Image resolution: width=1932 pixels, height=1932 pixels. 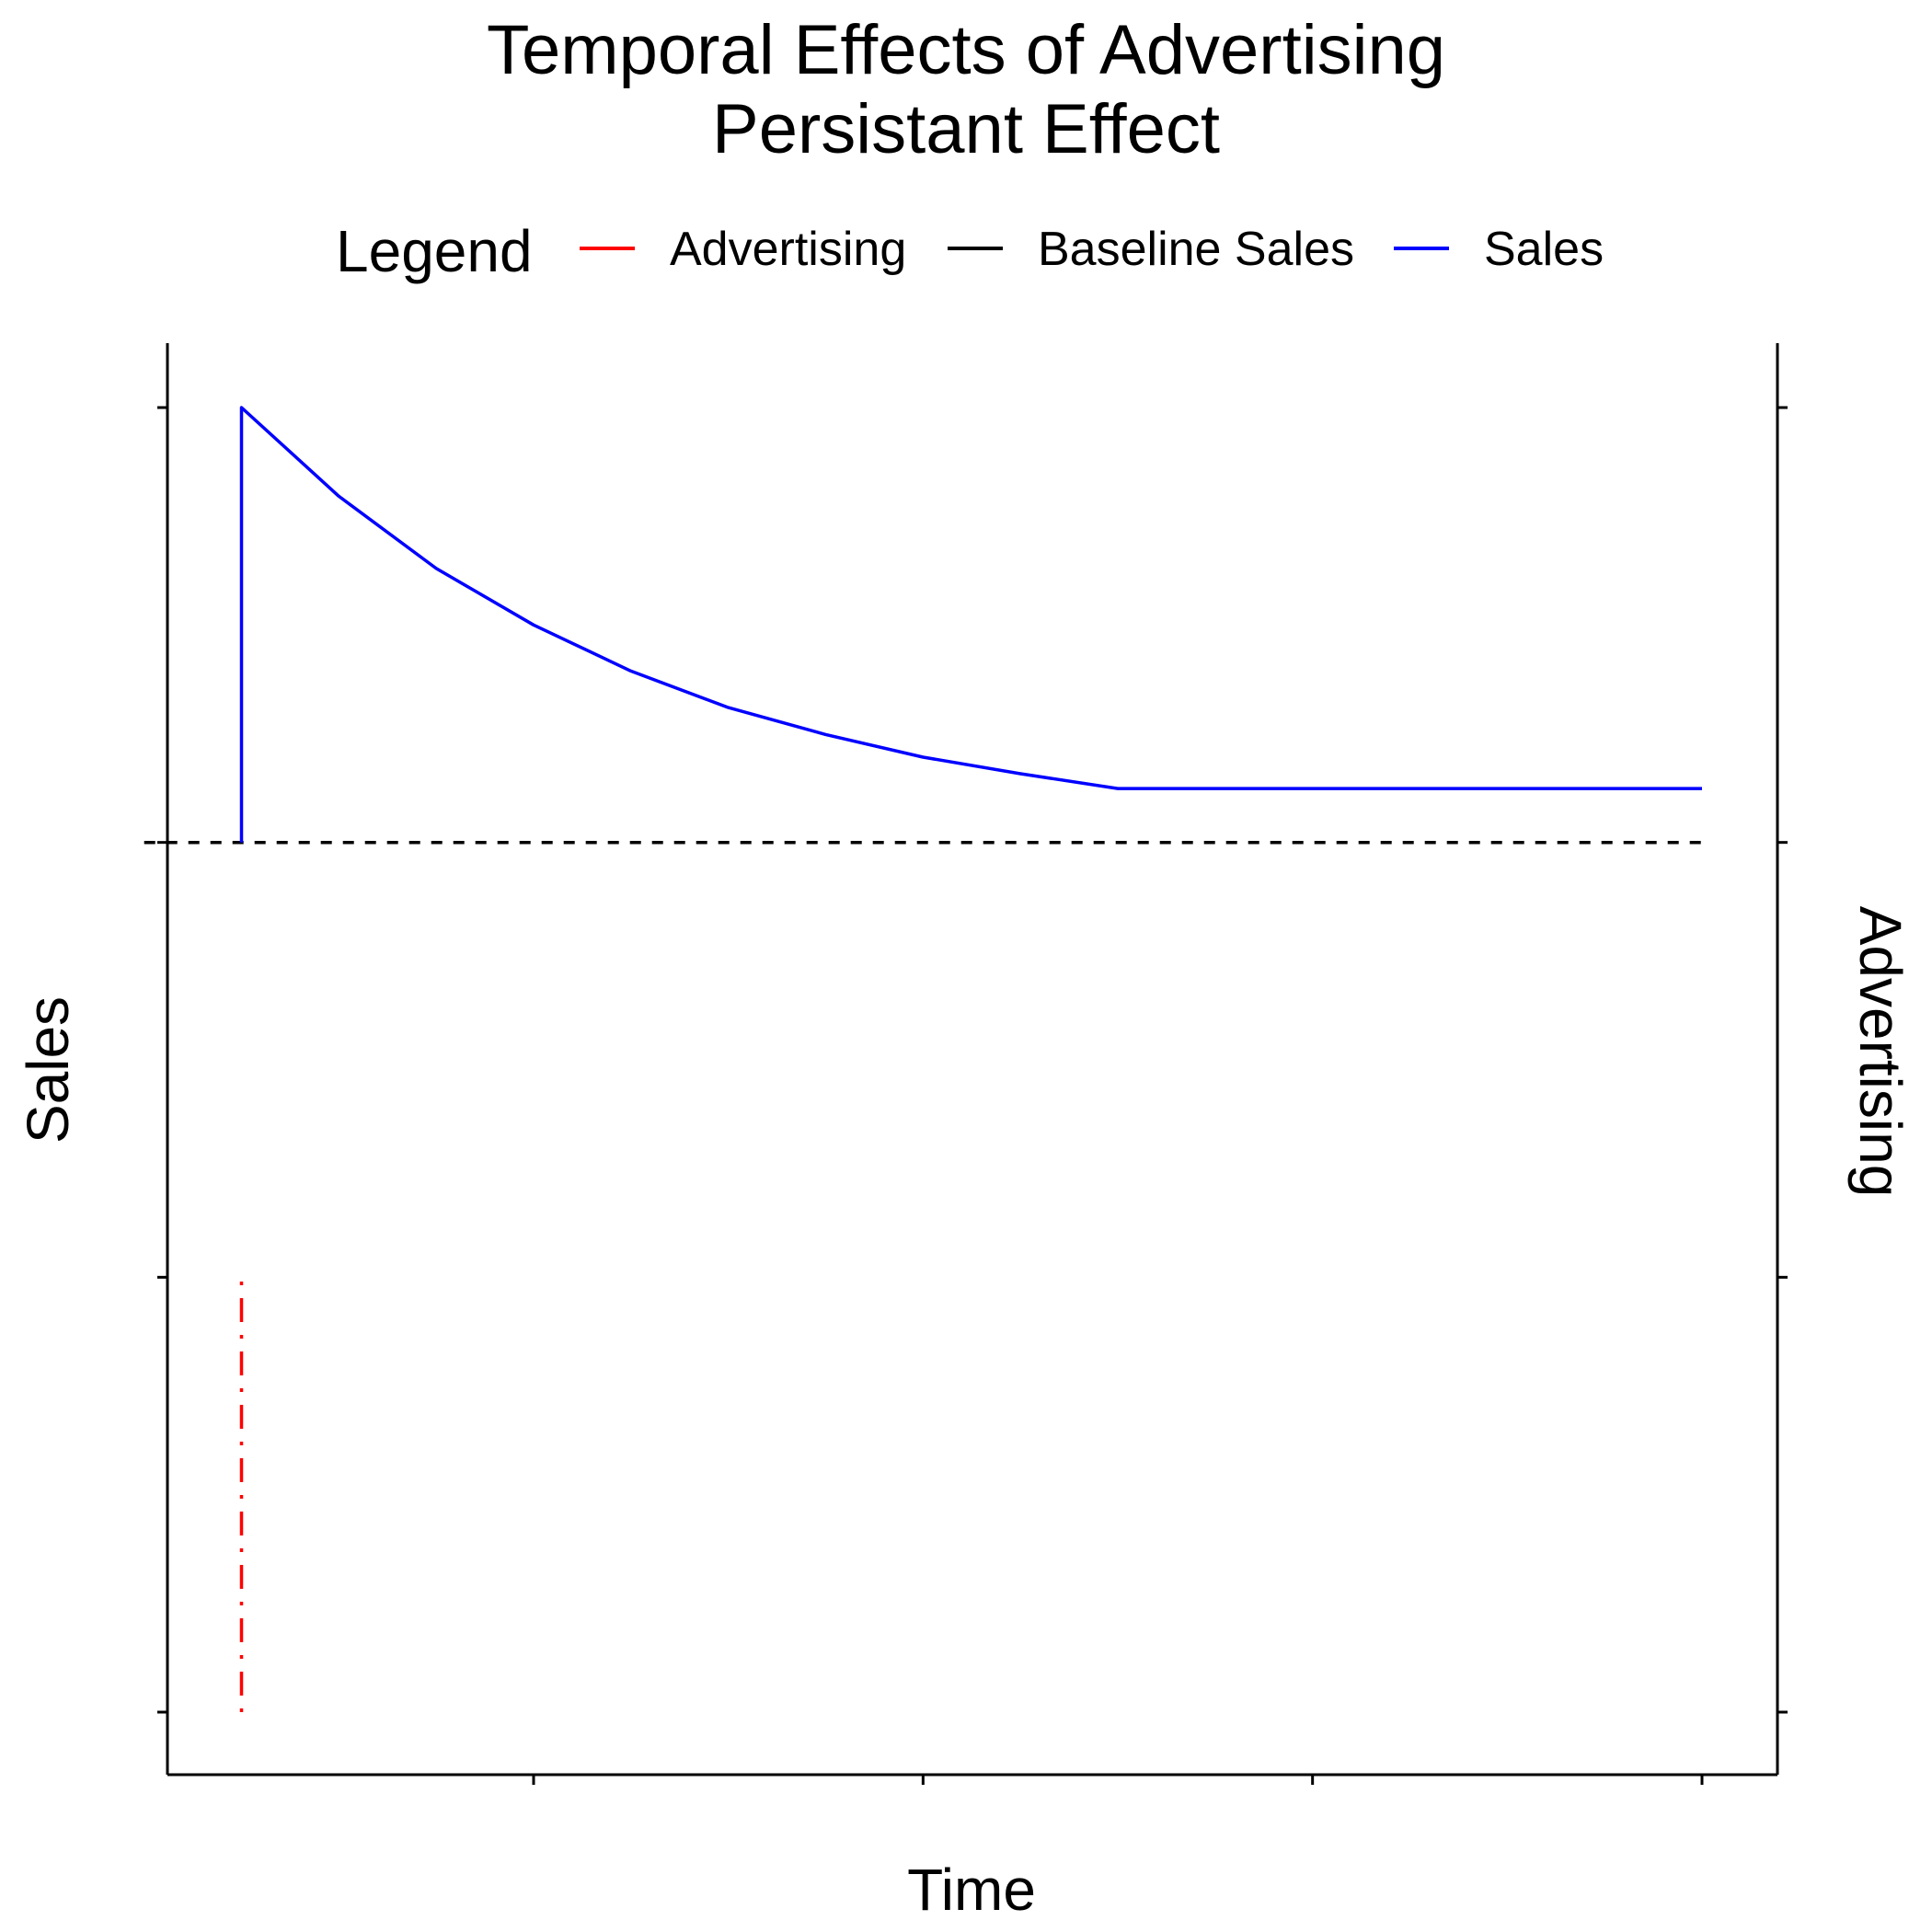 What do you see at coordinates (1544, 249) in the screenshot?
I see `legend-label-sales: Sales` at bounding box center [1544, 249].